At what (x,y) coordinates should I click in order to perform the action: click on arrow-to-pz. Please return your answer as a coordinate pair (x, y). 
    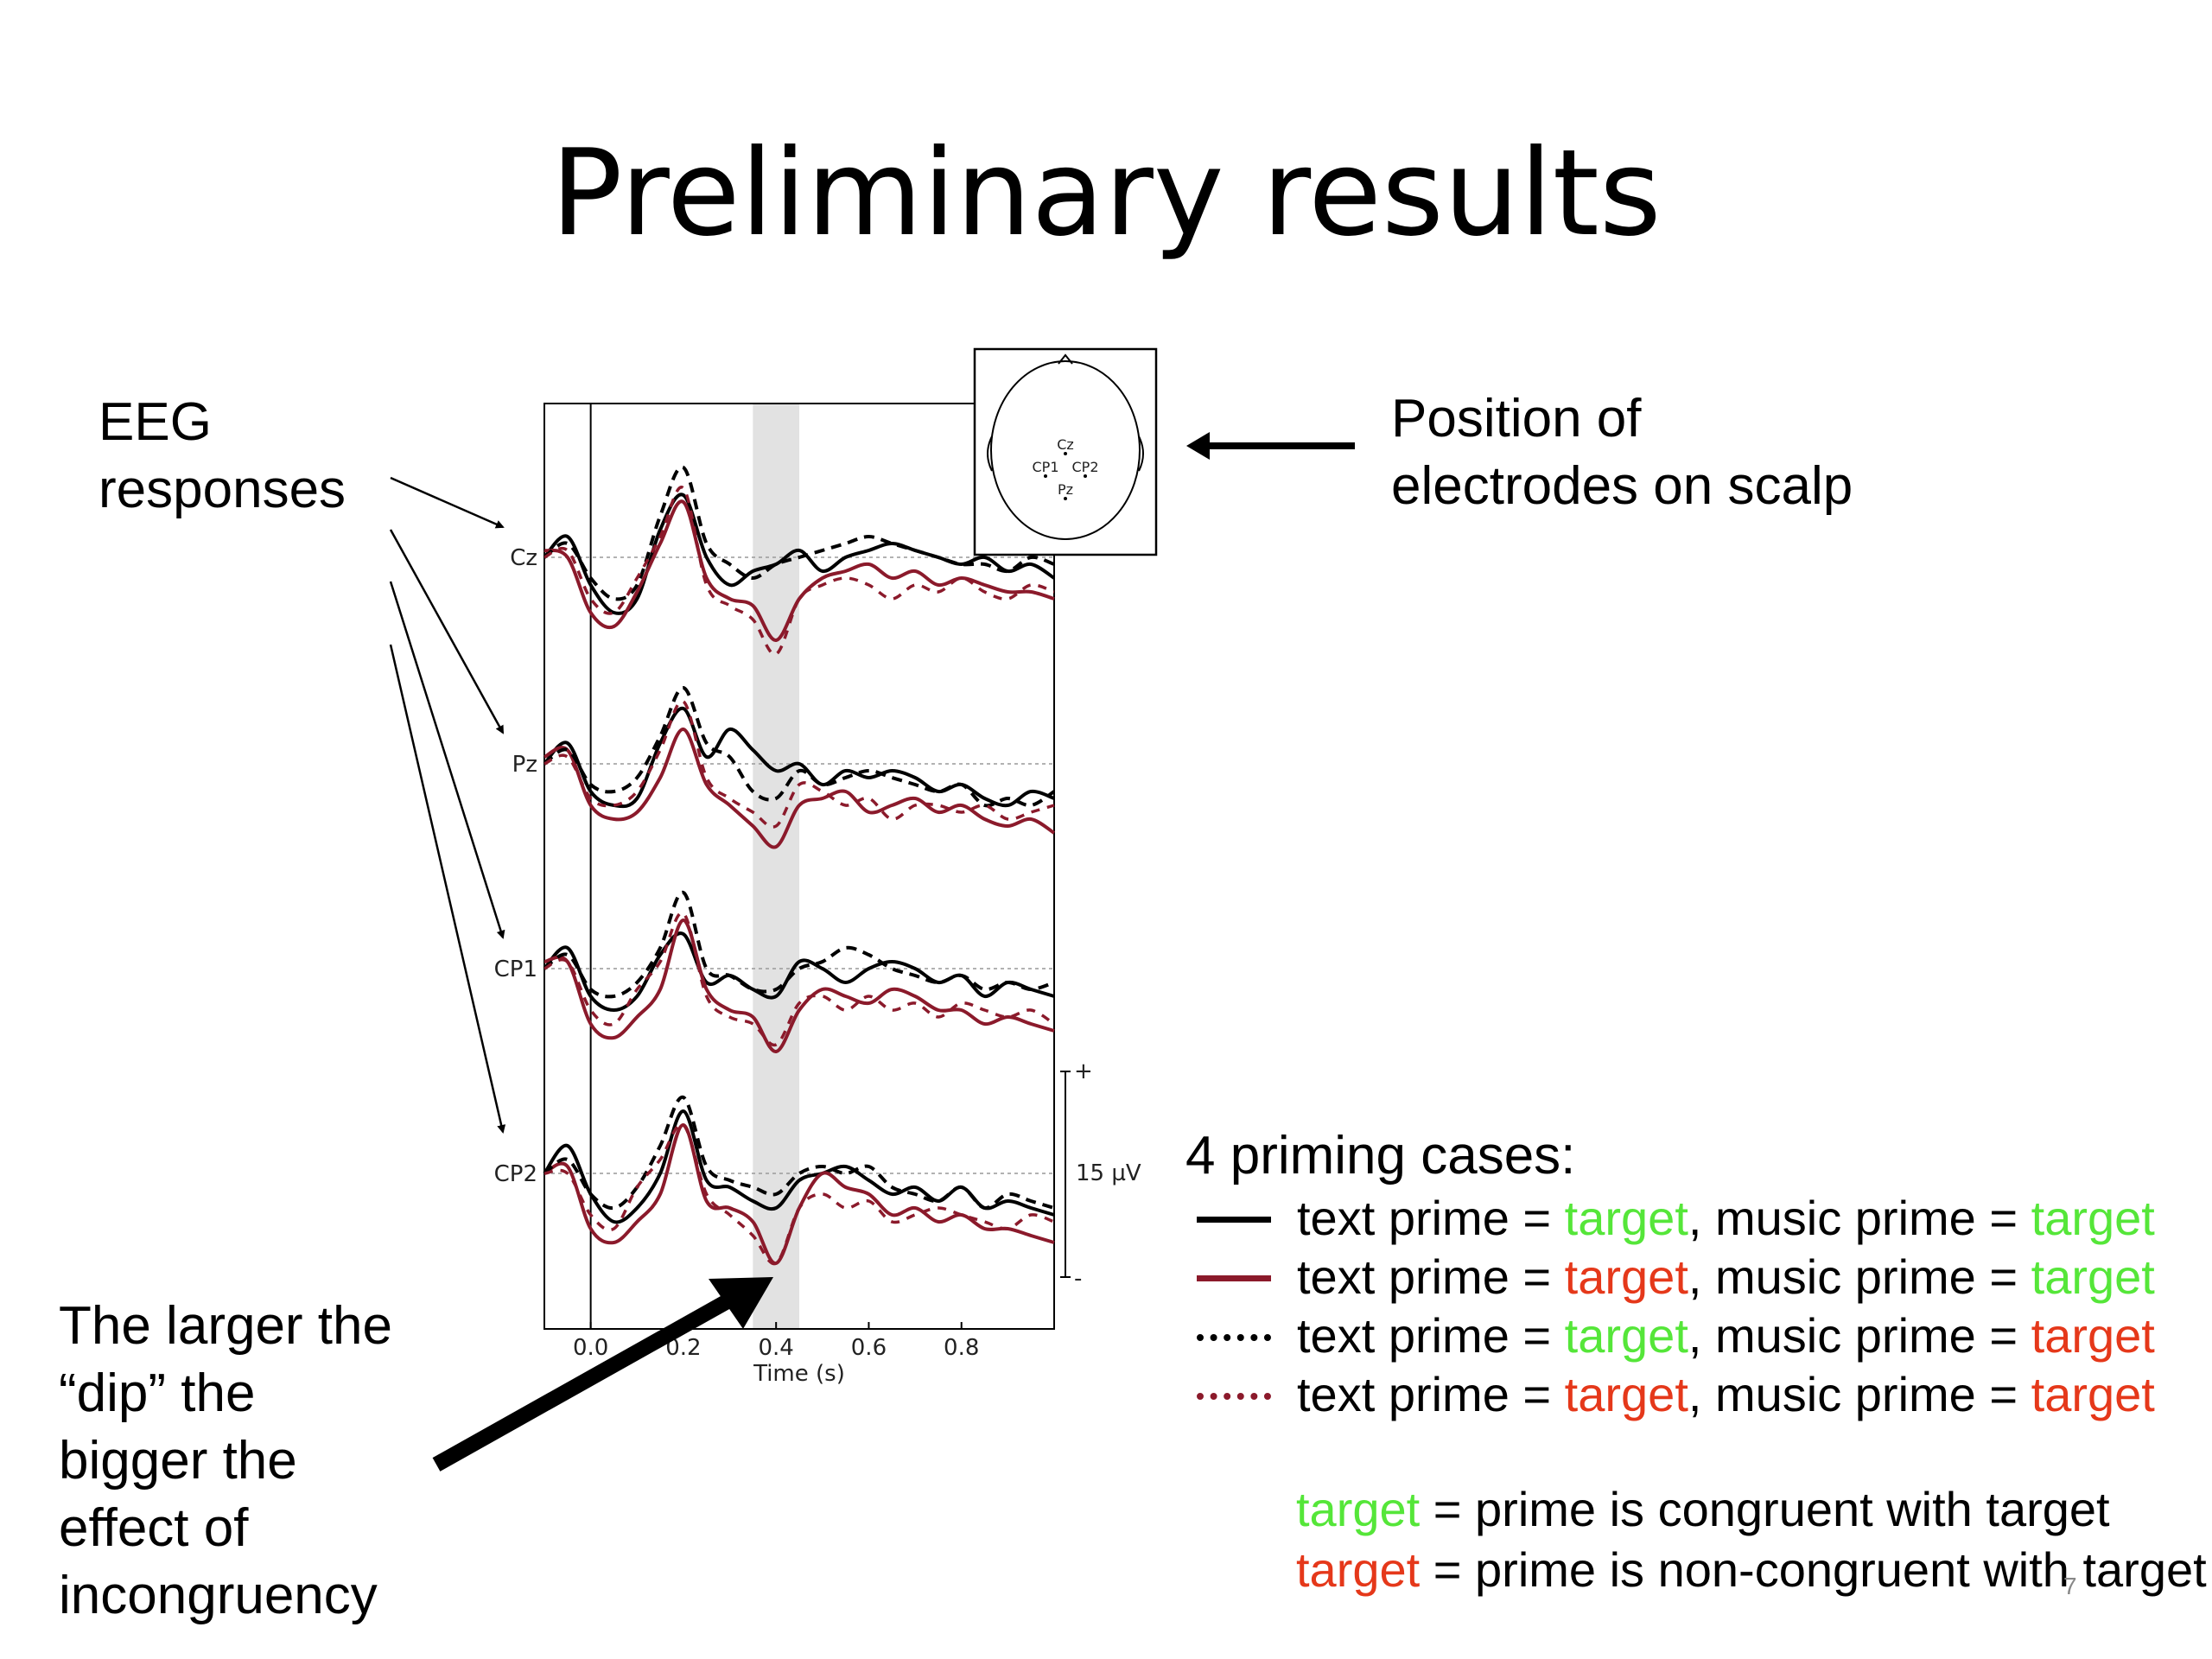
    Looking at the image, I should click on (447, 631).